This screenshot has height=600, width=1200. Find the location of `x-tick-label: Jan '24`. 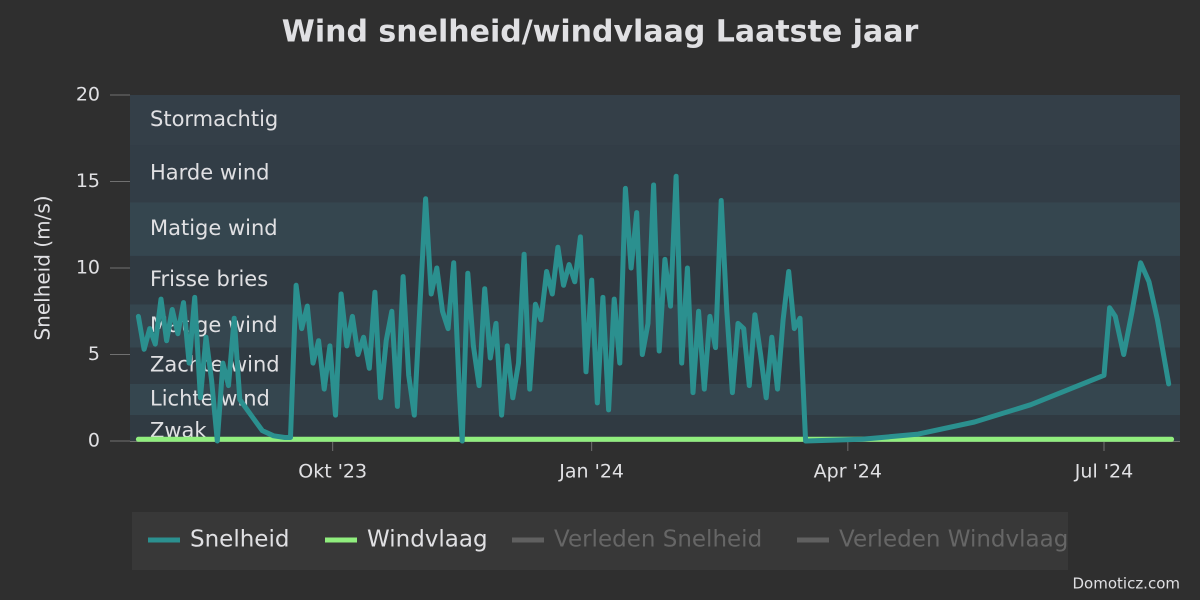

x-tick-label: Jan '24 is located at coordinates (591, 472).